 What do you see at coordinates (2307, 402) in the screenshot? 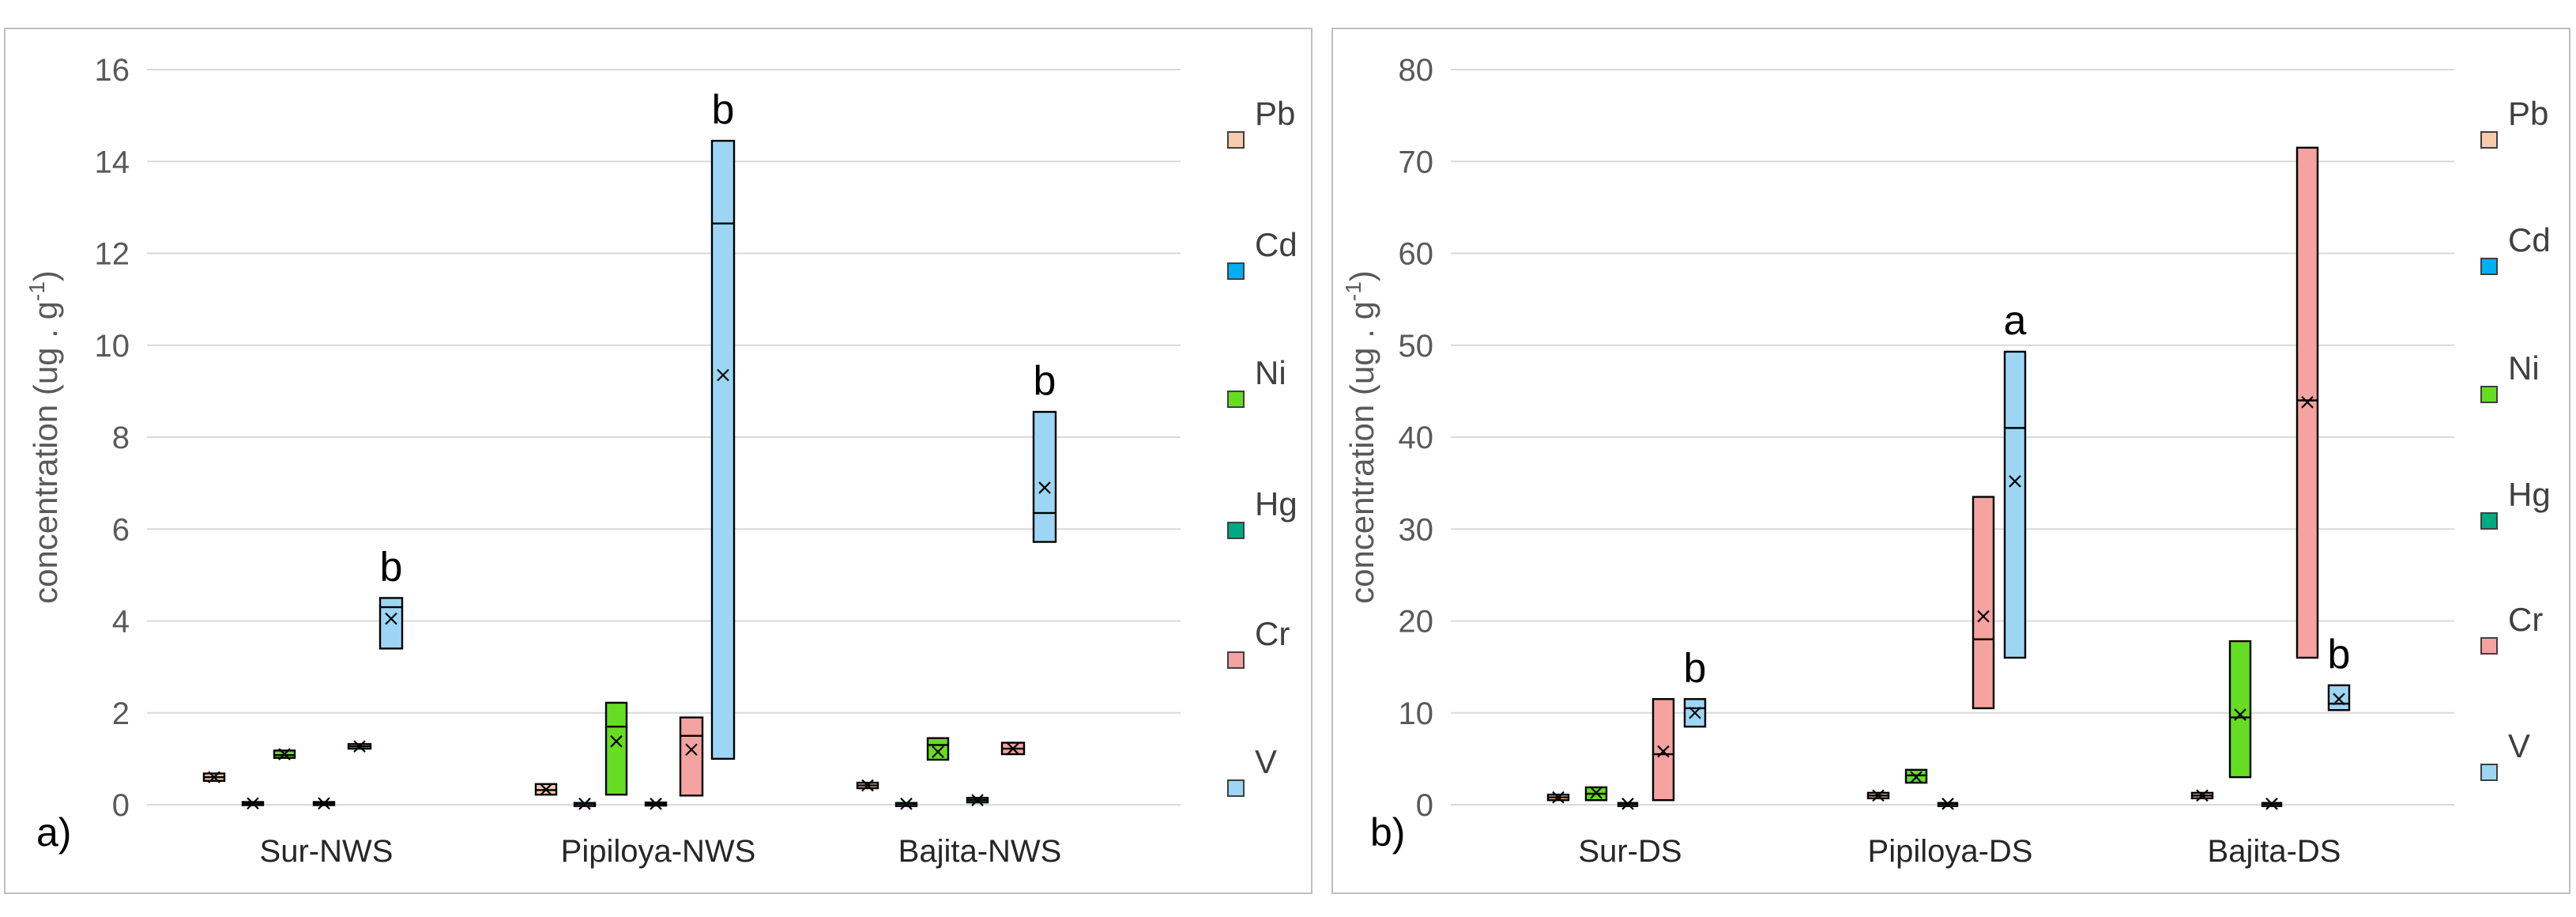
I see `box-cr-bajita-ds` at bounding box center [2307, 402].